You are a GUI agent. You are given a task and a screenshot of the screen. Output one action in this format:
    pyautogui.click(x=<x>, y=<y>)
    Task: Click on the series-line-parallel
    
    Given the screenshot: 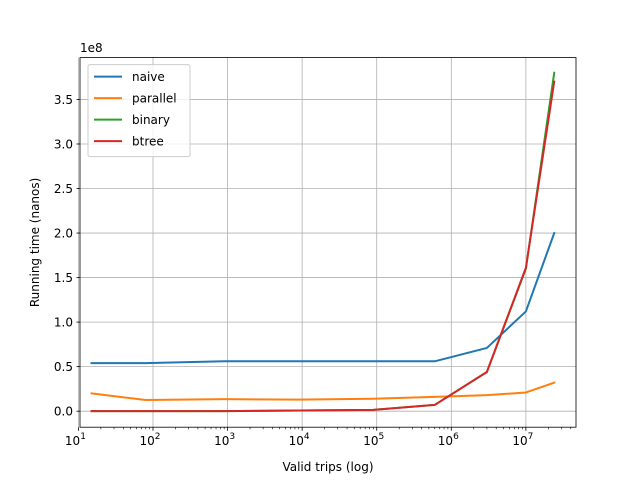 What is the action you would take?
    pyautogui.click(x=323, y=391)
    